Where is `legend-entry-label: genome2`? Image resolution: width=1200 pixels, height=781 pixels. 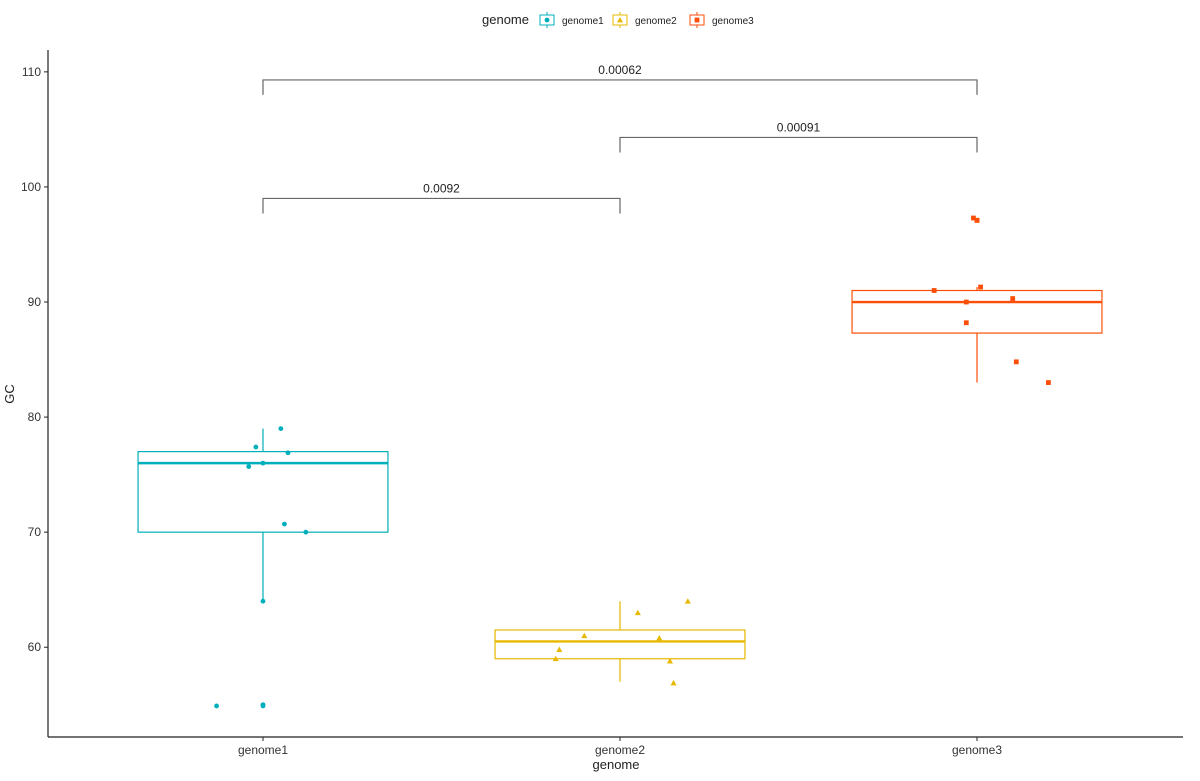
legend-entry-label: genome2 is located at coordinates (656, 21).